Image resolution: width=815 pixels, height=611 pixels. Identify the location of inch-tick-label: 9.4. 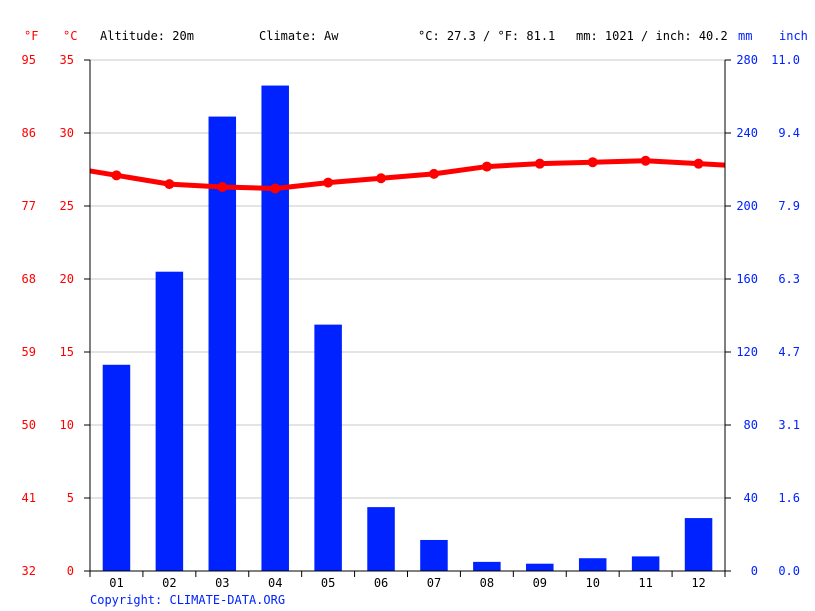
(789, 133).